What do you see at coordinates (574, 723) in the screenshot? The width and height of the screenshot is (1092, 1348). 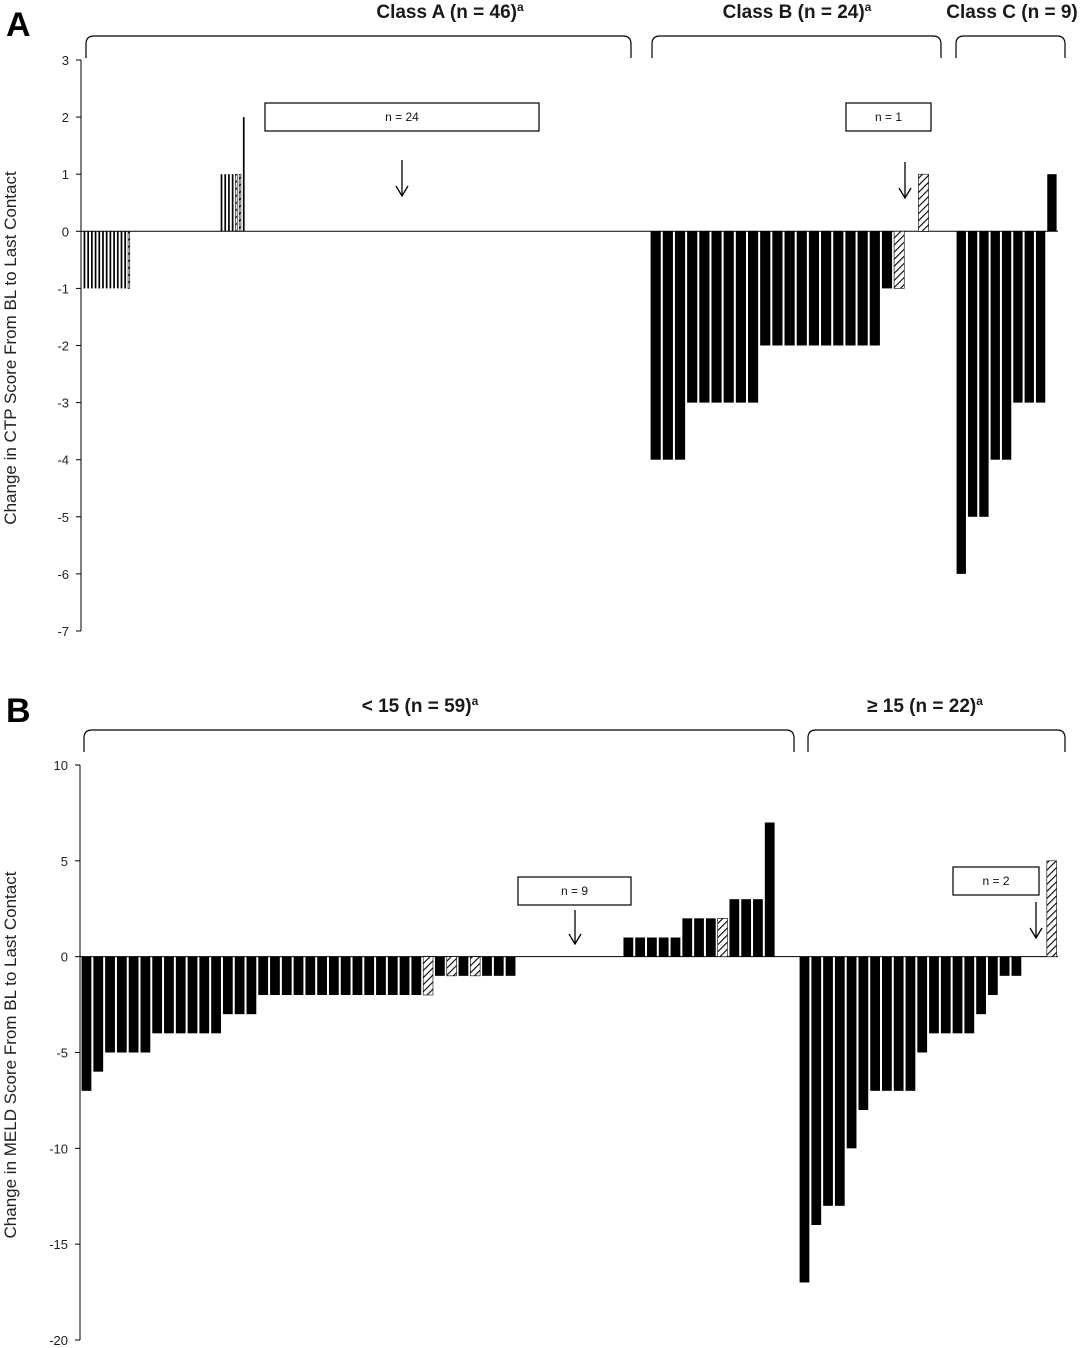 I see `panel-b-group-labels: < 15 (n = 59)a ≥ 15 (n = 22)a` at bounding box center [574, 723].